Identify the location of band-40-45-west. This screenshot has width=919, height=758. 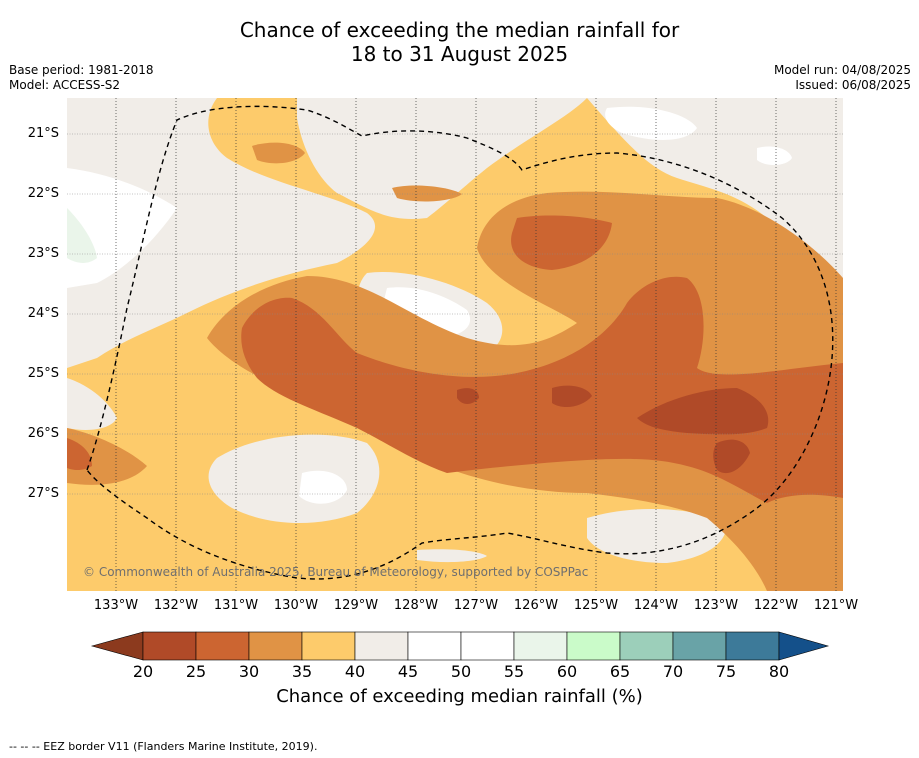
(92, 404).